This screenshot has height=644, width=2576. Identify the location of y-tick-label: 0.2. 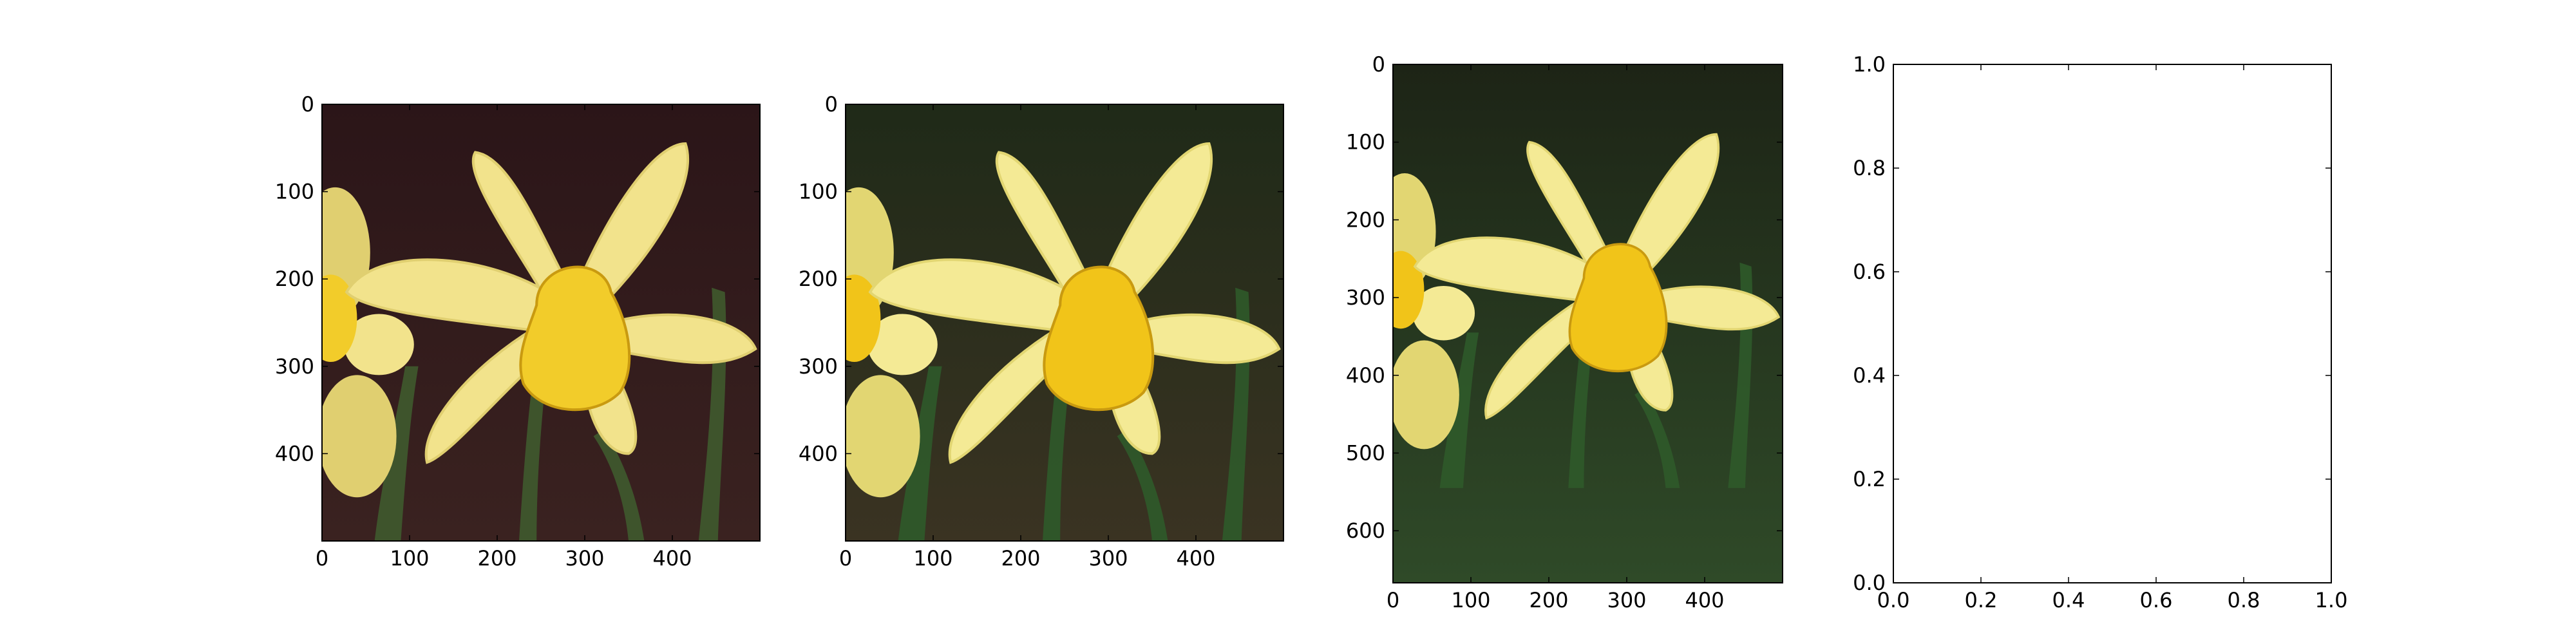
(1869, 479).